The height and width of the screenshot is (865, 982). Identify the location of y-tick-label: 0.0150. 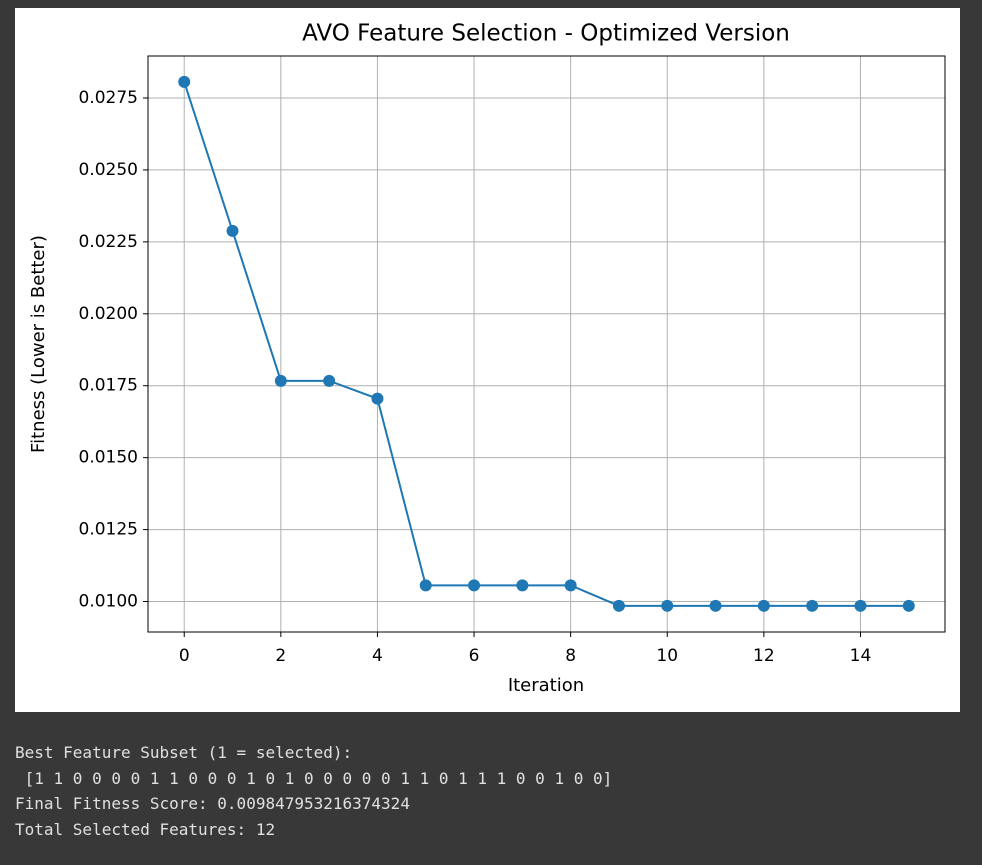
(108, 458).